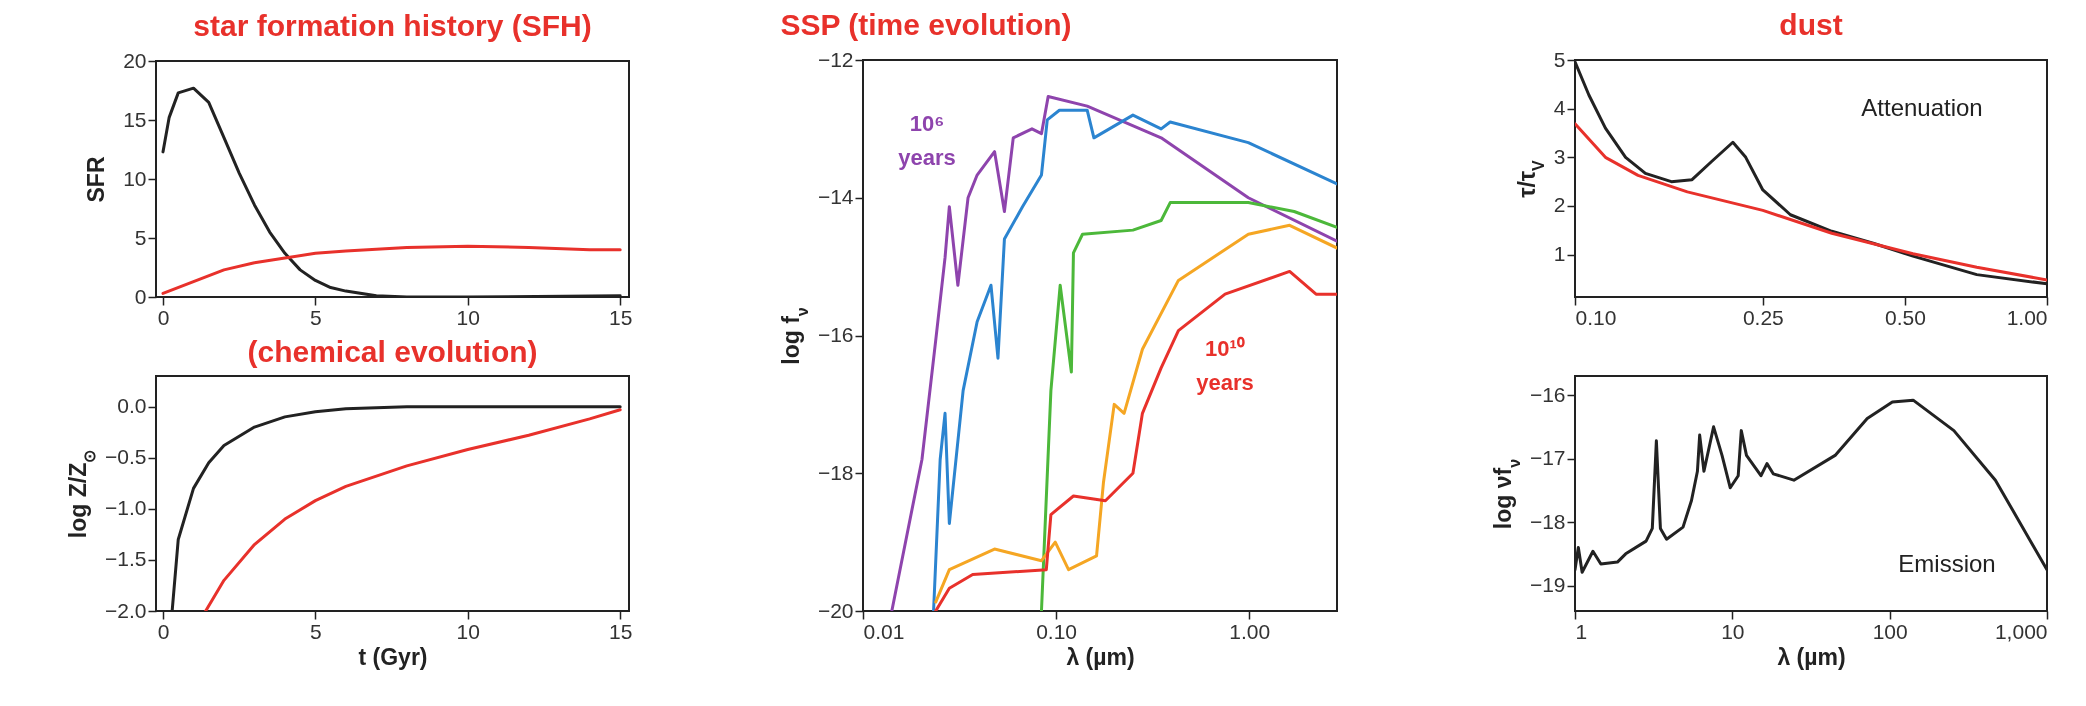 Image resolution: width=2086 pixels, height=706 pixels. I want to click on y-tick-label: −12, so click(835, 59).